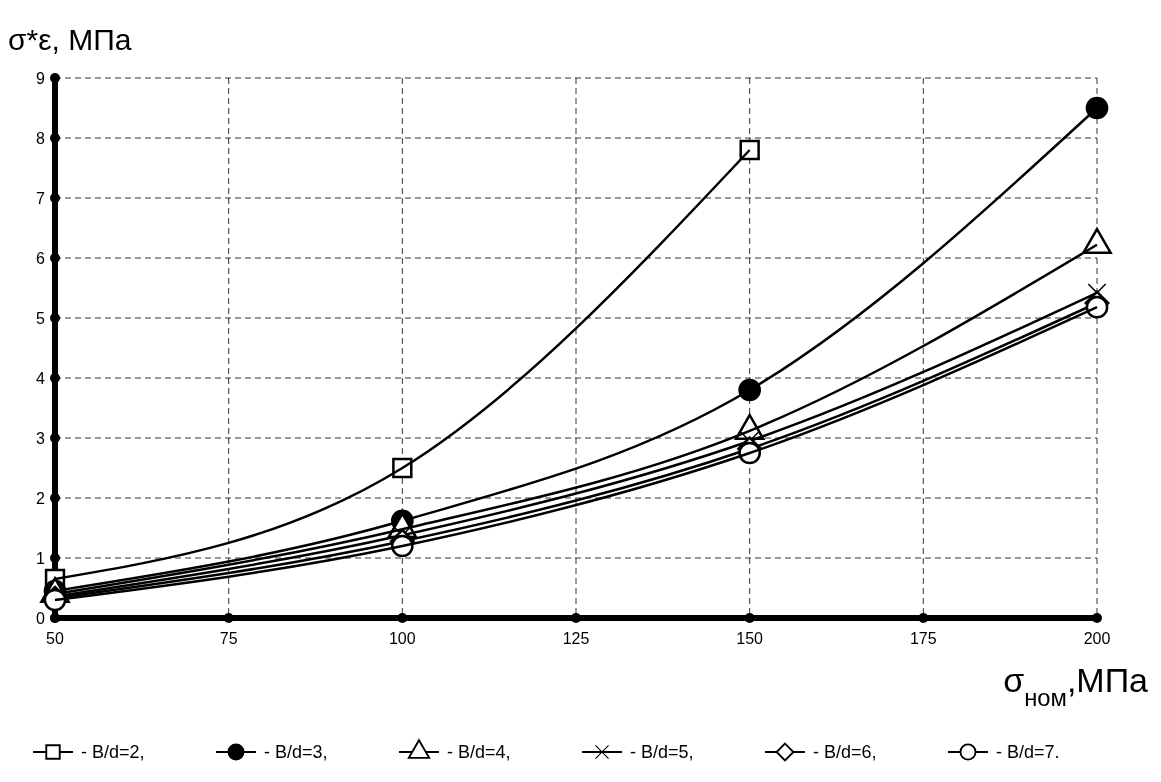 This screenshot has width=1161, height=782. Describe the element at coordinates (55, 638) in the screenshot. I see `x-tick-label: 50` at that location.